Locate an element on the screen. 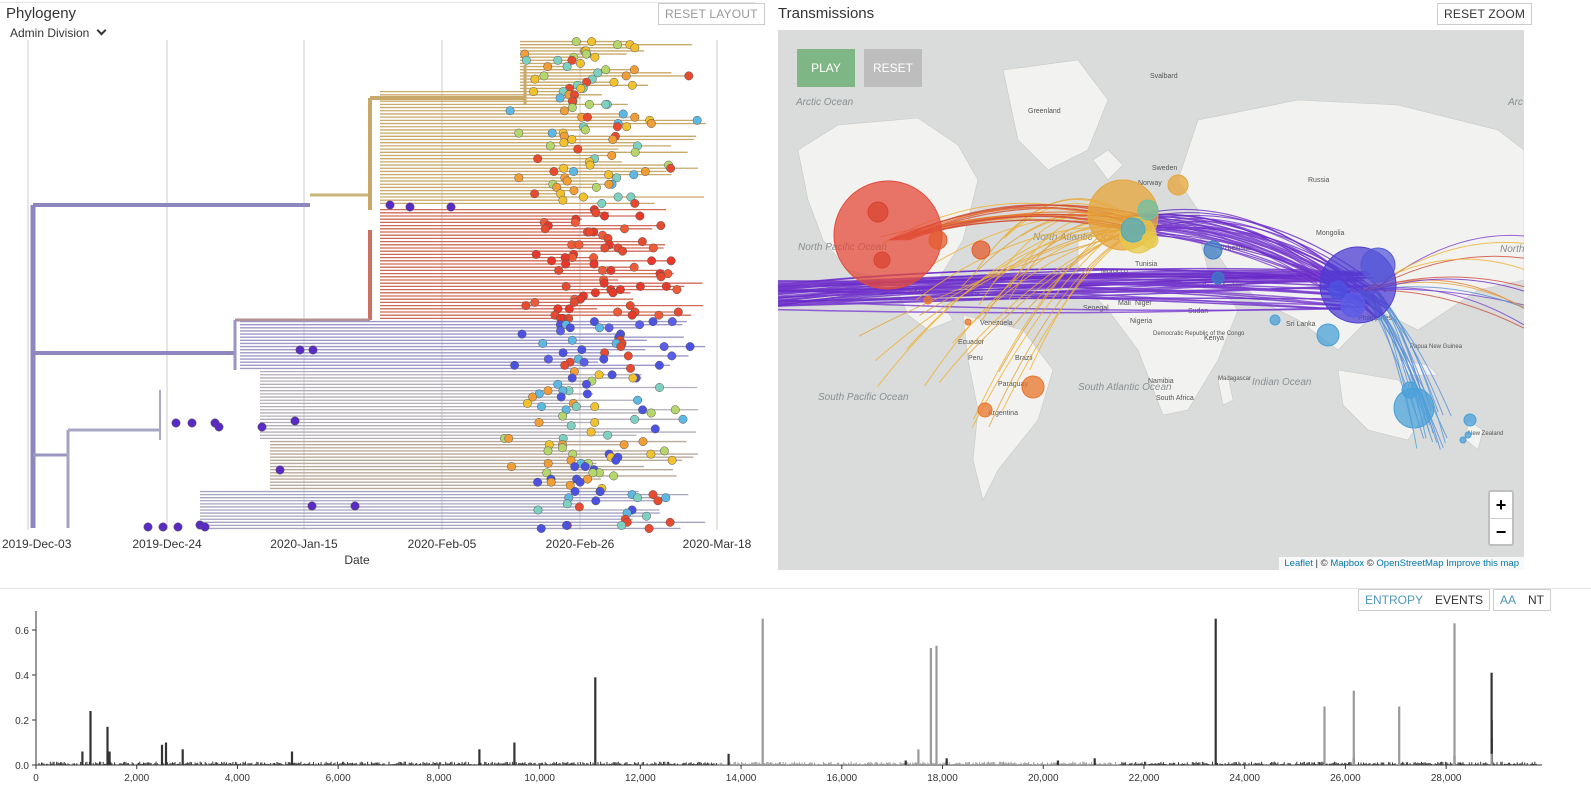  location-circles is located at coordinates (1155, 309).